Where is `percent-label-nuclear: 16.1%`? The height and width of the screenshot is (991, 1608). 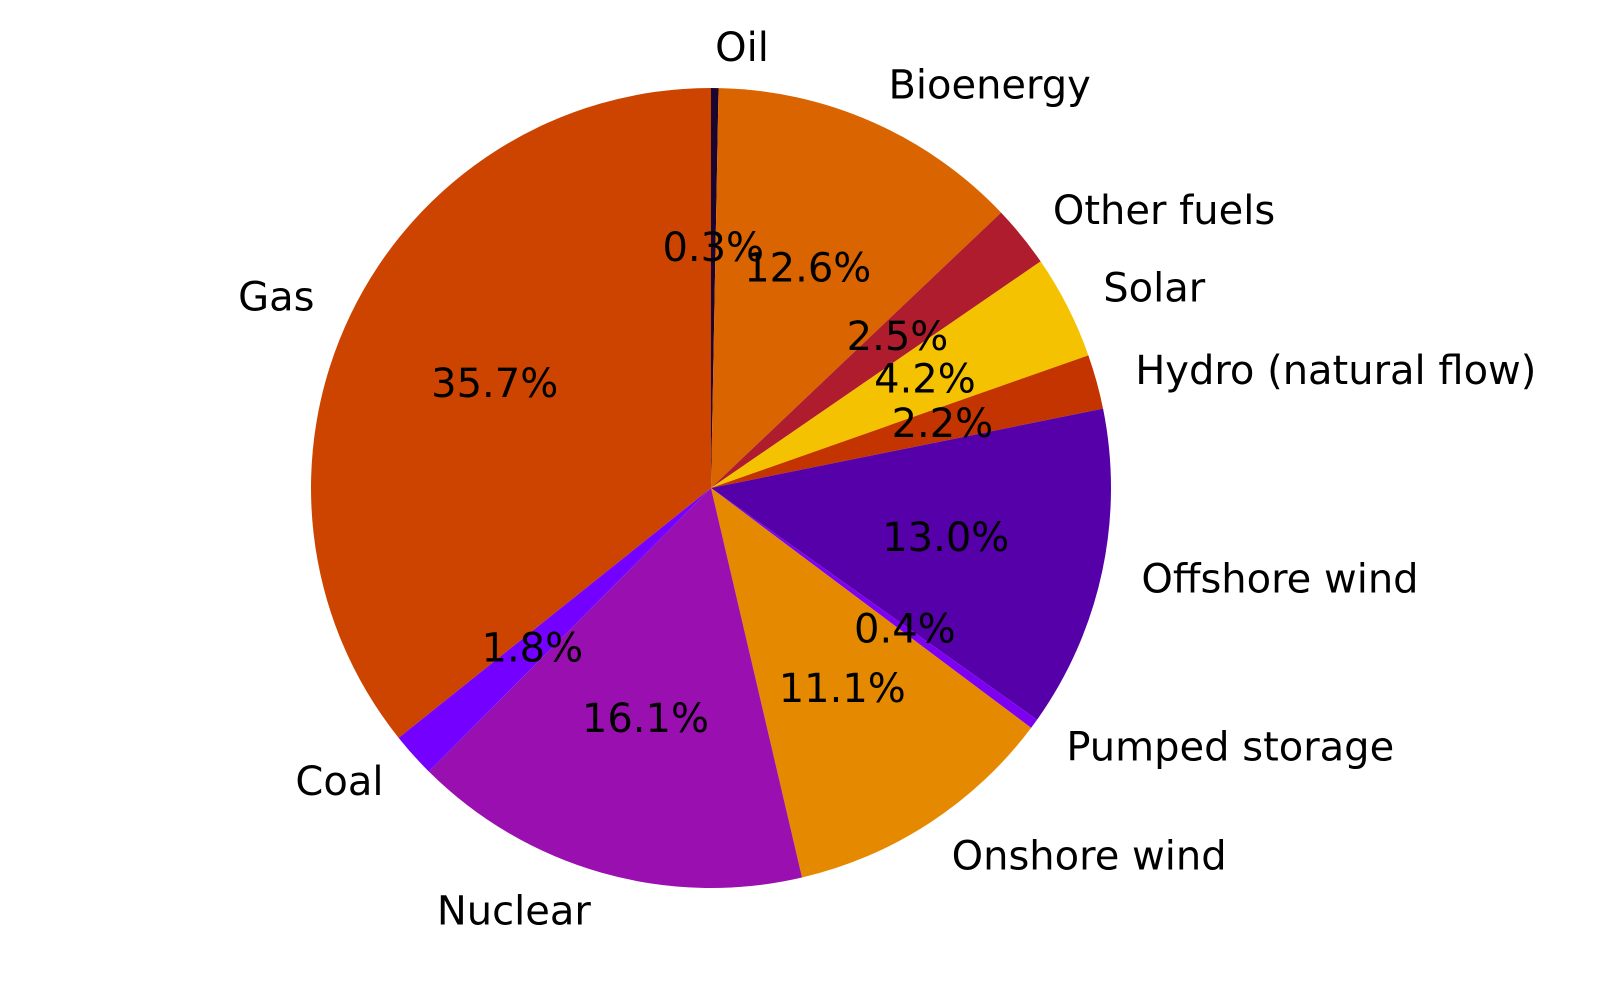 percent-label-nuclear: 16.1% is located at coordinates (645, 719).